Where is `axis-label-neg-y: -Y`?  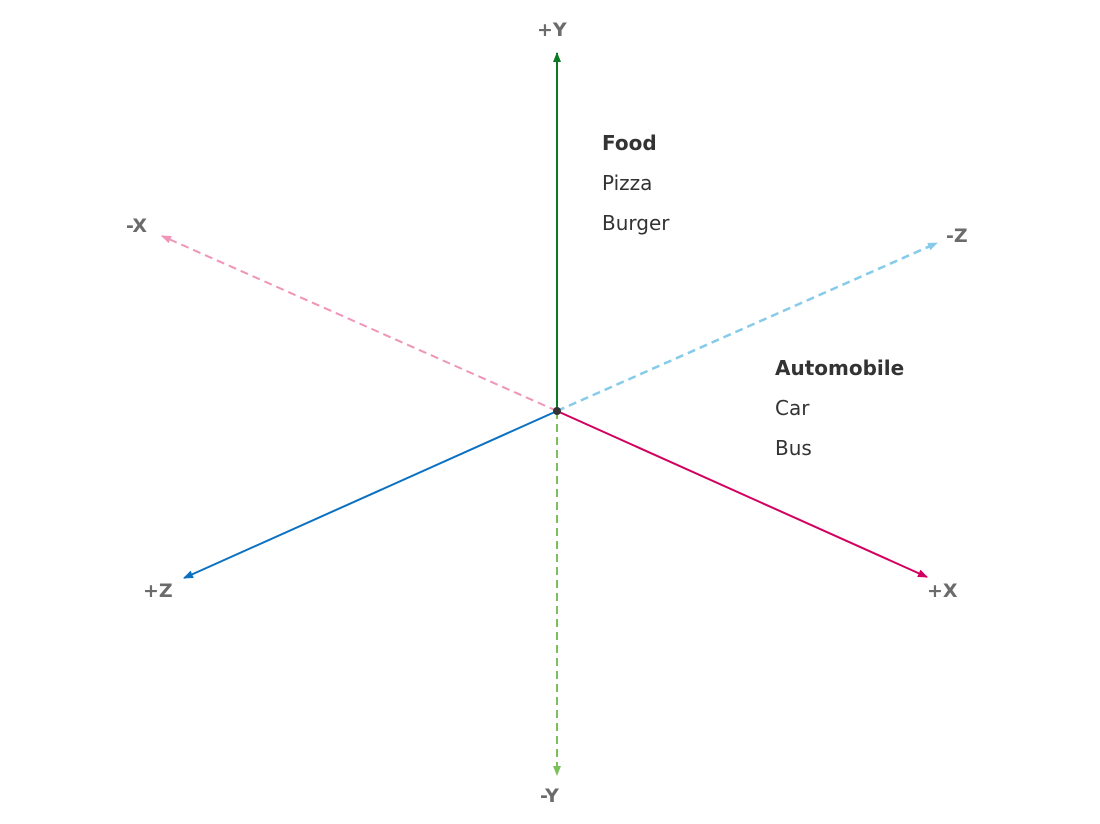
axis-label-neg-y: -Y is located at coordinates (549, 796).